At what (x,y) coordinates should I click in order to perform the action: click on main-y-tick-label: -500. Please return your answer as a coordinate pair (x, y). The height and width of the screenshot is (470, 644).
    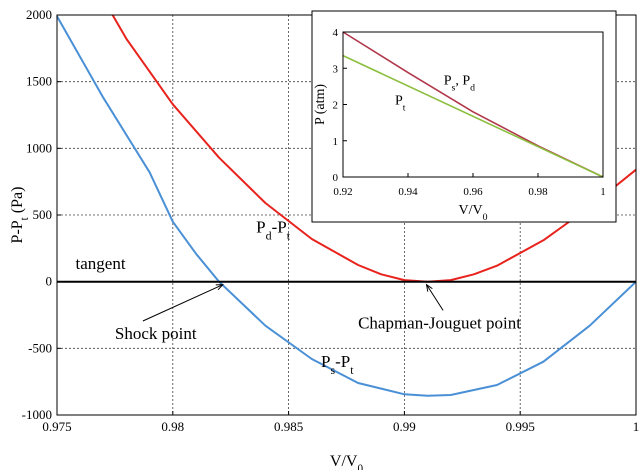
    Looking at the image, I should click on (40, 347).